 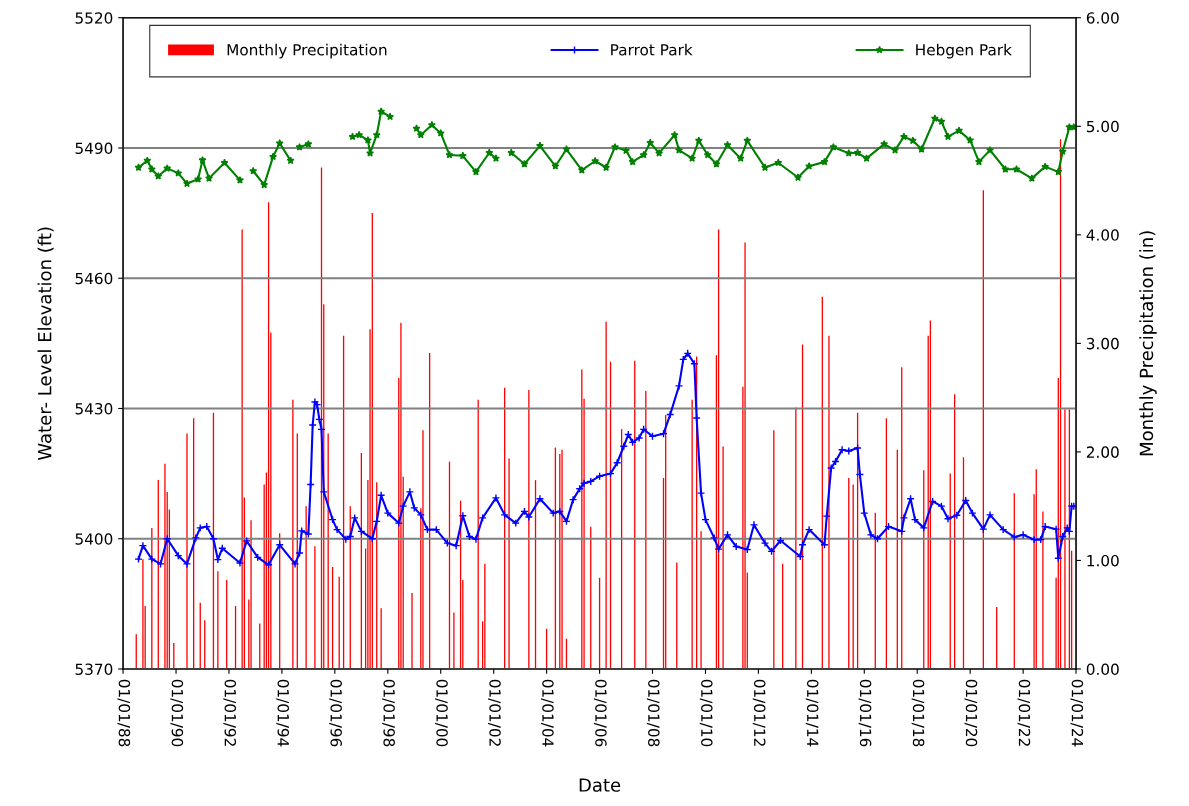 What do you see at coordinates (1103, 560) in the screenshot?
I see `y2-tick-label: 1.00` at bounding box center [1103, 560].